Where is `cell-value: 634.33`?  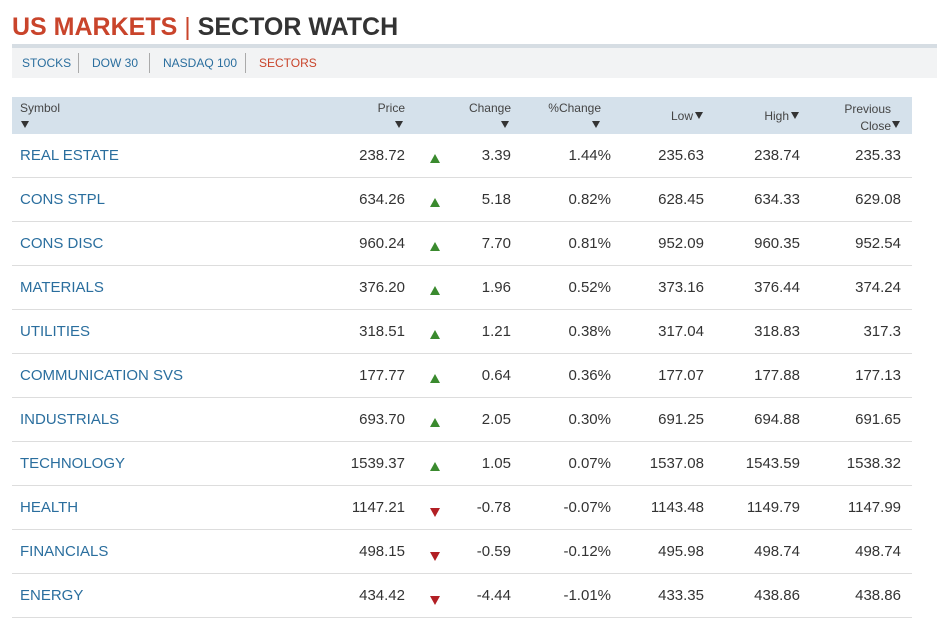
cell-value: 634.33 is located at coordinates (777, 199).